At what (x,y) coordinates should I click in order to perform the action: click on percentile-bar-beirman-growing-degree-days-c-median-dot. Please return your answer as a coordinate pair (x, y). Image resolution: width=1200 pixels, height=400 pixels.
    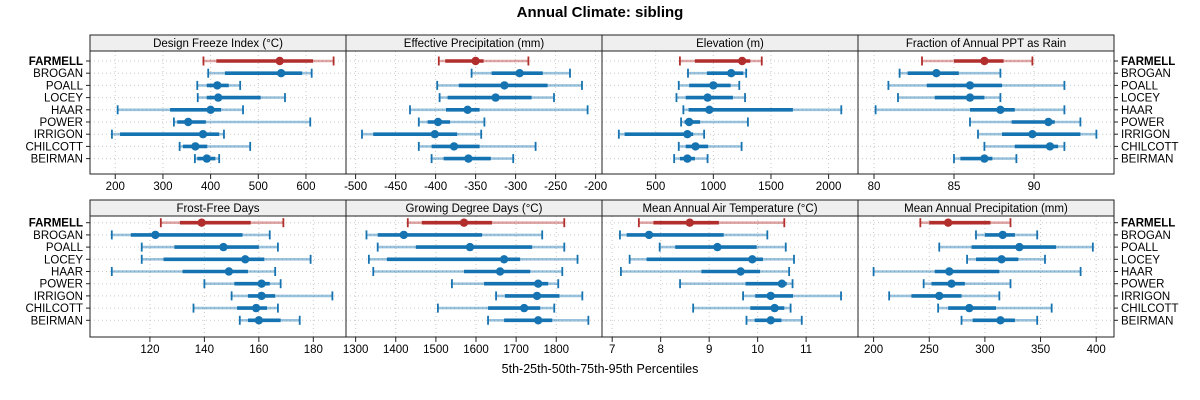
    Looking at the image, I should click on (538, 320).